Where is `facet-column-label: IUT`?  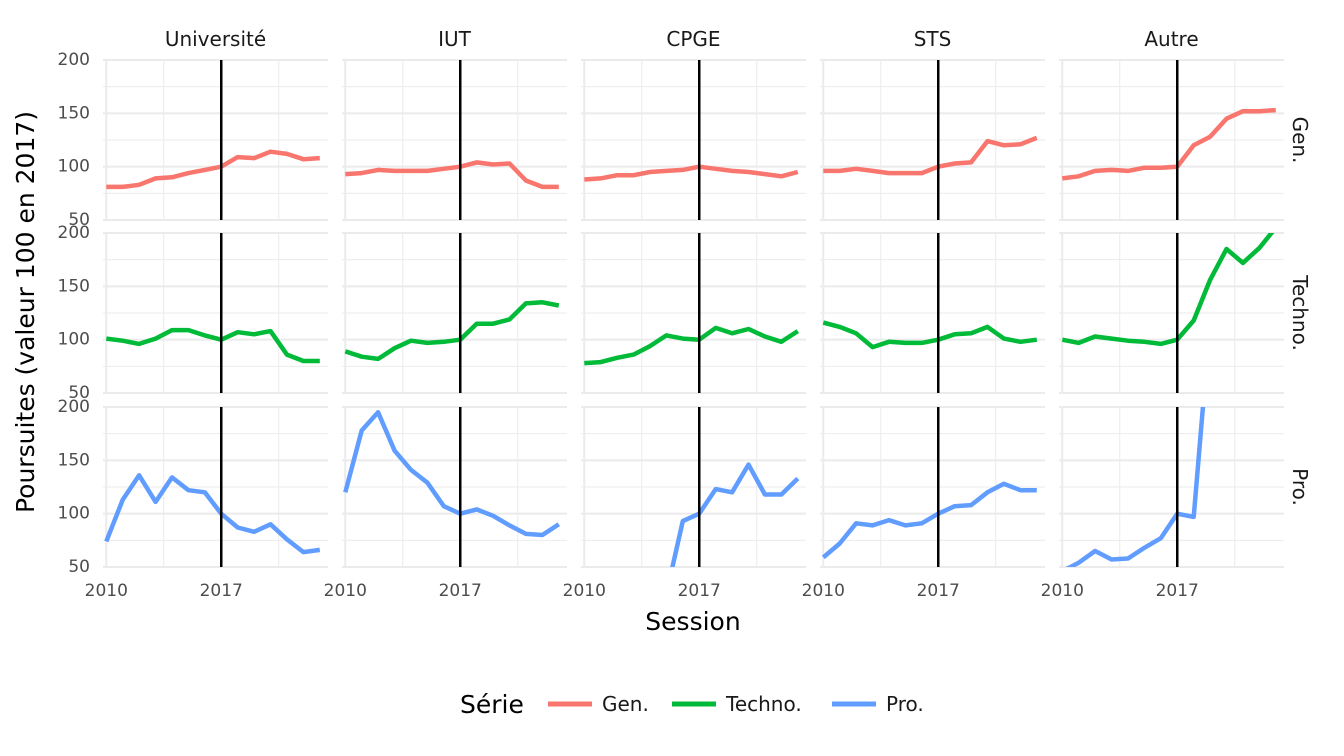 facet-column-label: IUT is located at coordinates (455, 39).